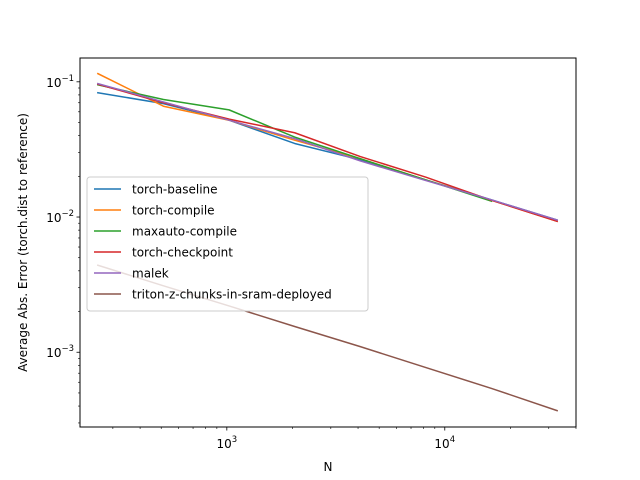 The width and height of the screenshot is (640, 480). What do you see at coordinates (60, 352) in the screenshot?
I see `y-tick-label: 10⁻³` at bounding box center [60, 352].